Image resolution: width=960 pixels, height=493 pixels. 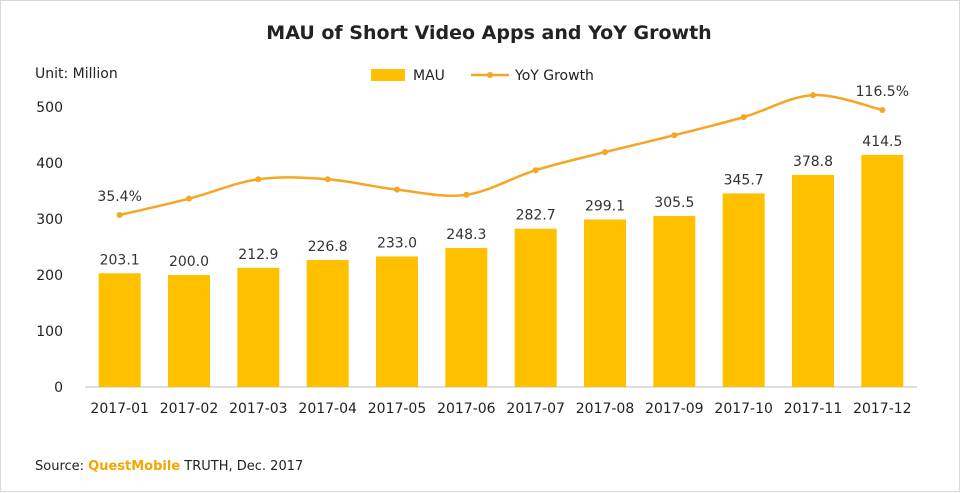 I want to click on bar-value-label: 226.8, so click(x=328, y=247).